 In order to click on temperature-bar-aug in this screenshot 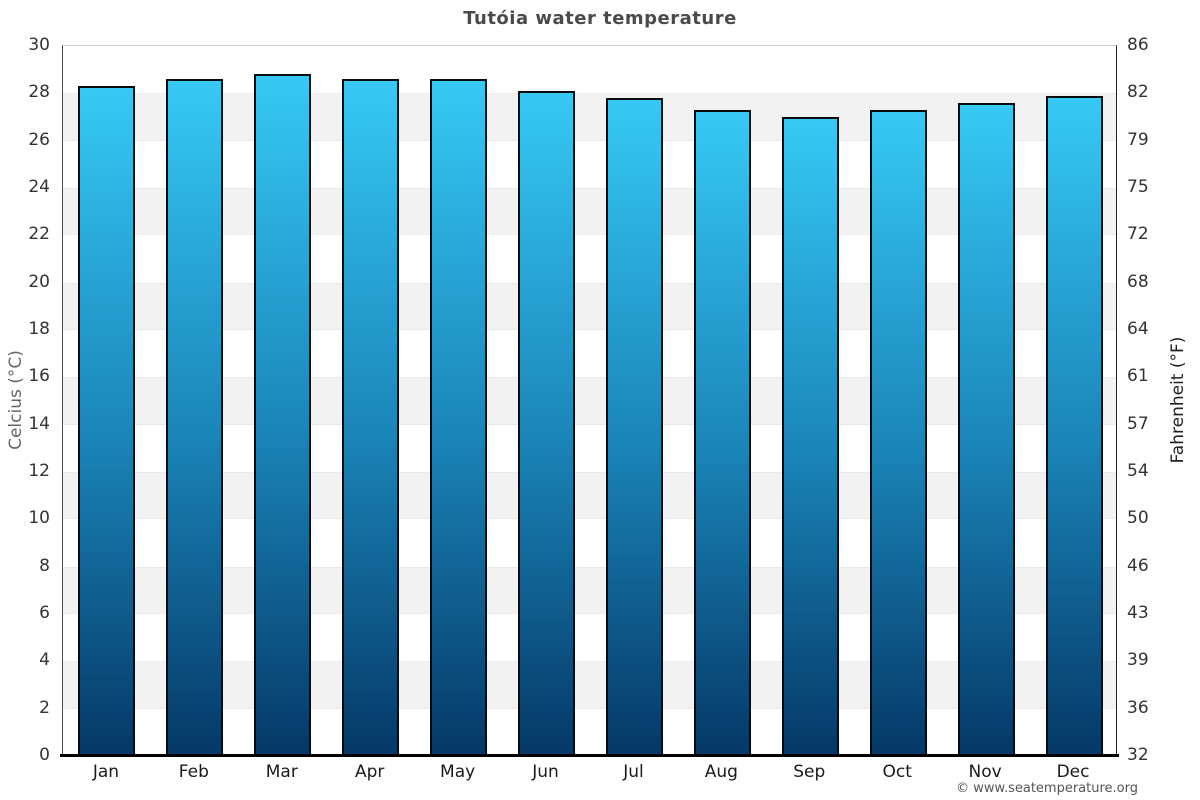, I will do `click(722, 432)`.